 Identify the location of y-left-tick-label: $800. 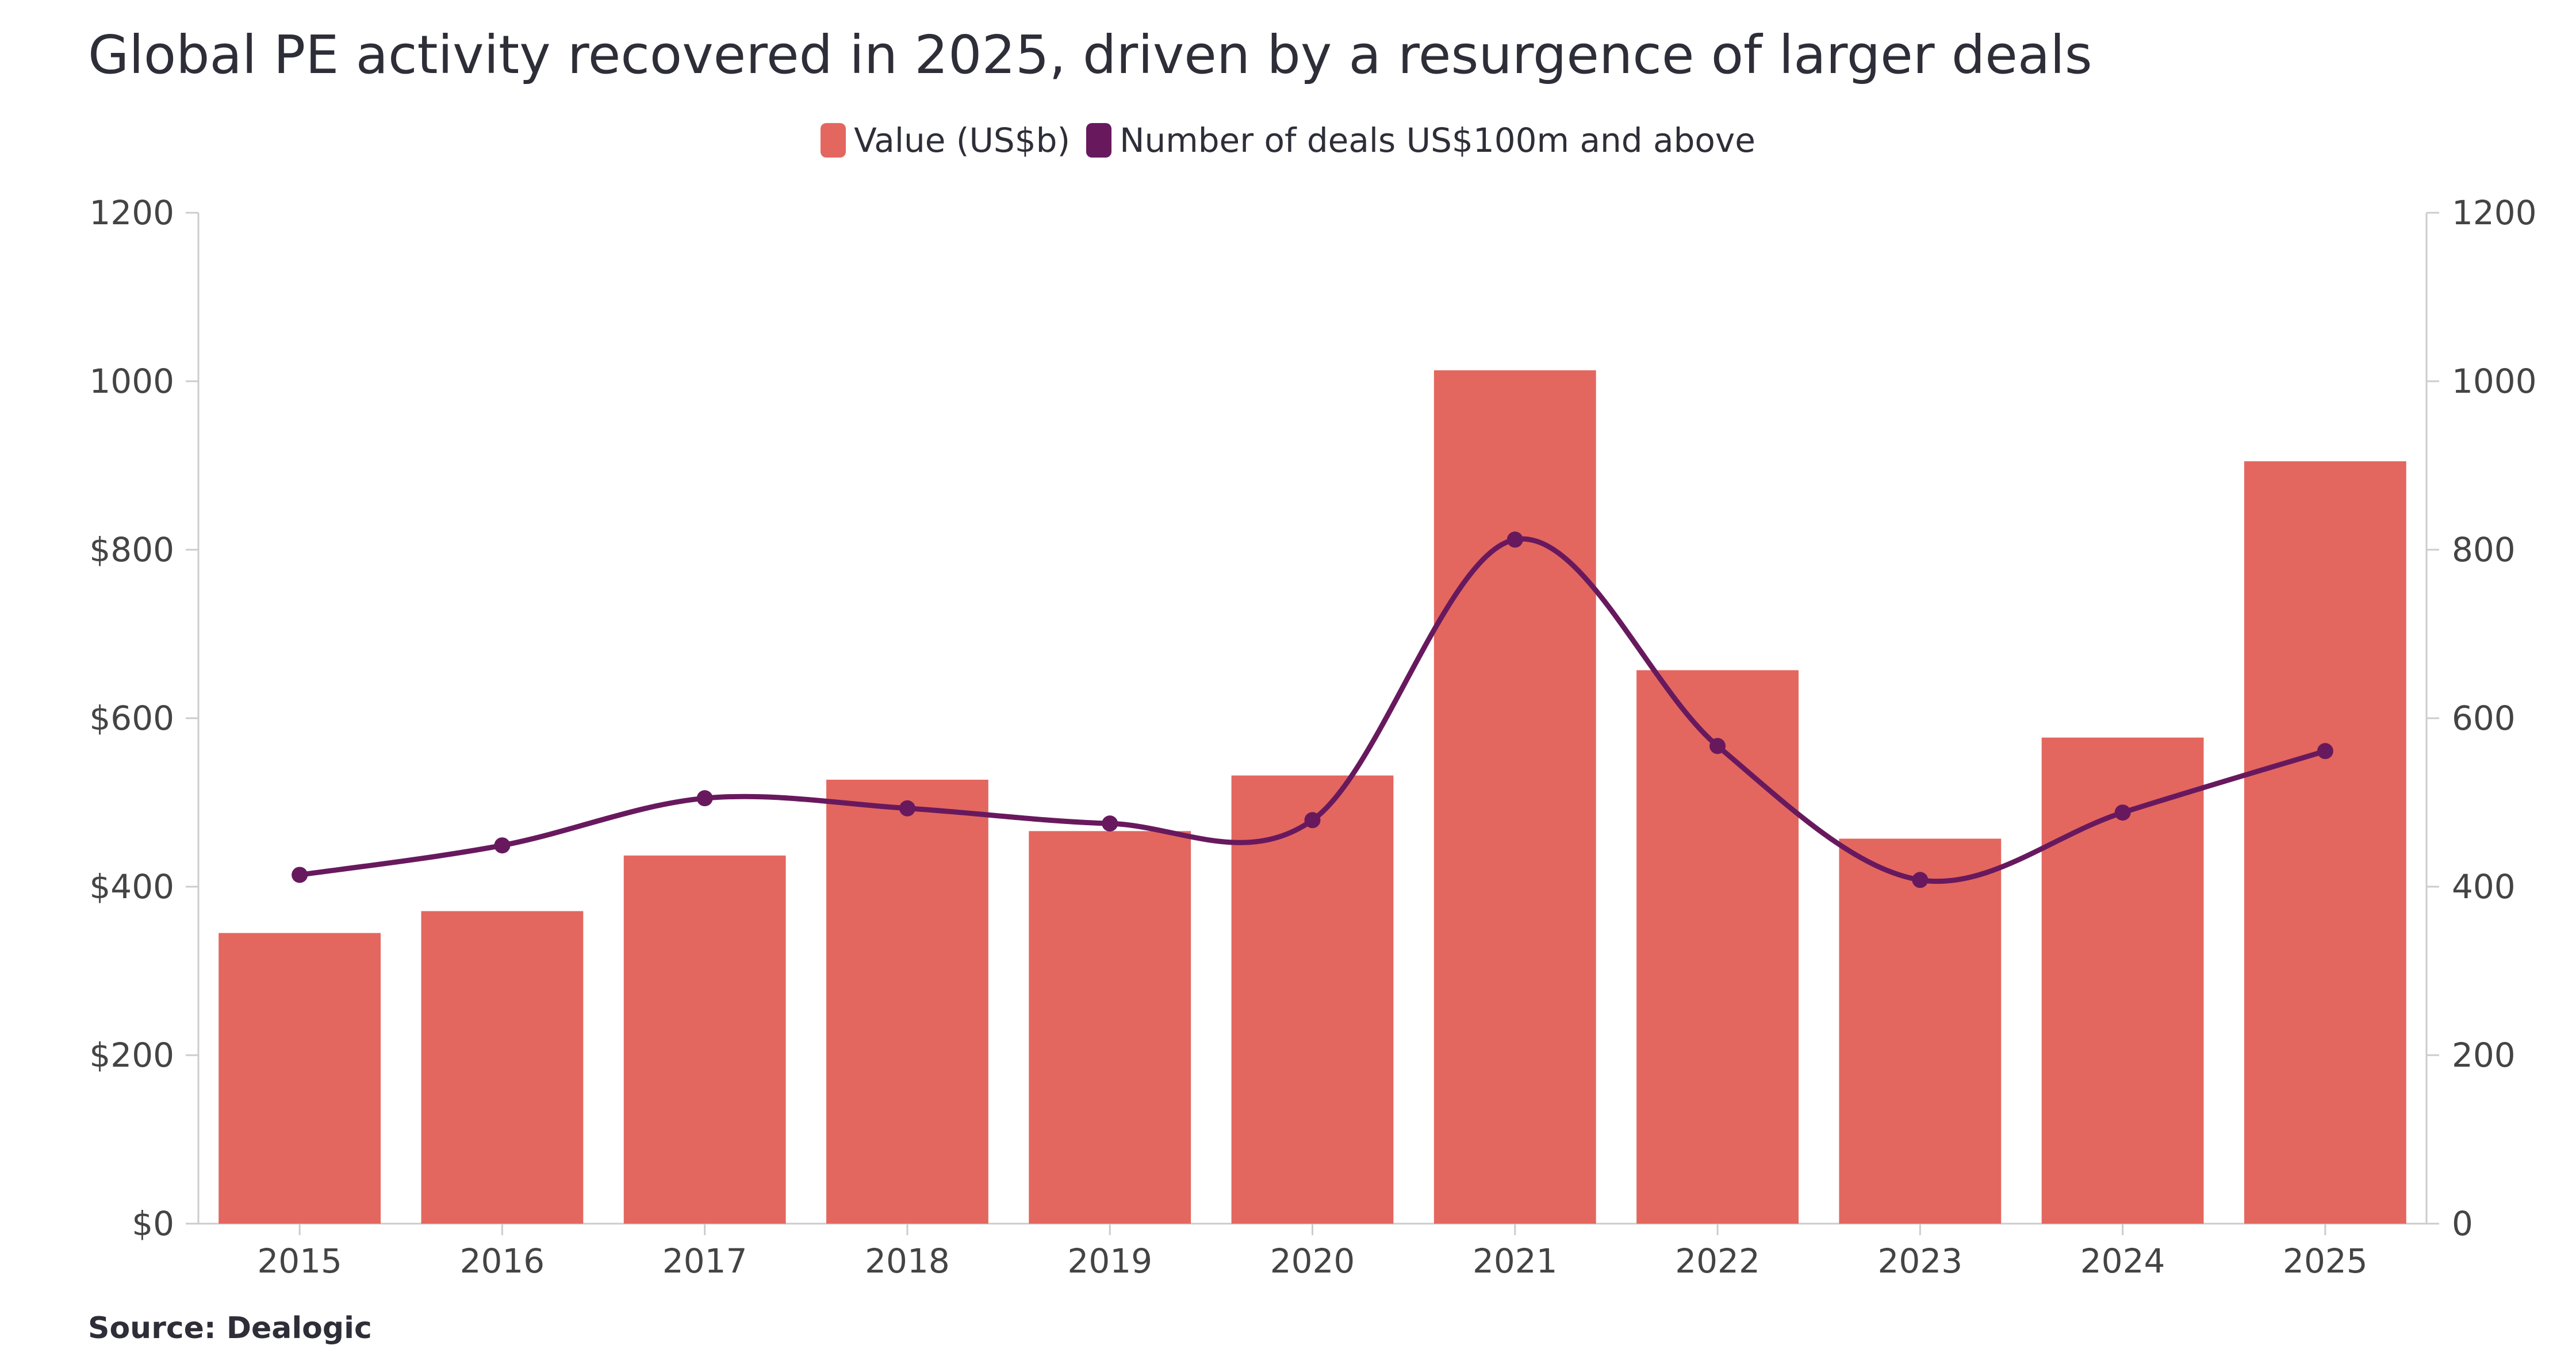
(131, 549).